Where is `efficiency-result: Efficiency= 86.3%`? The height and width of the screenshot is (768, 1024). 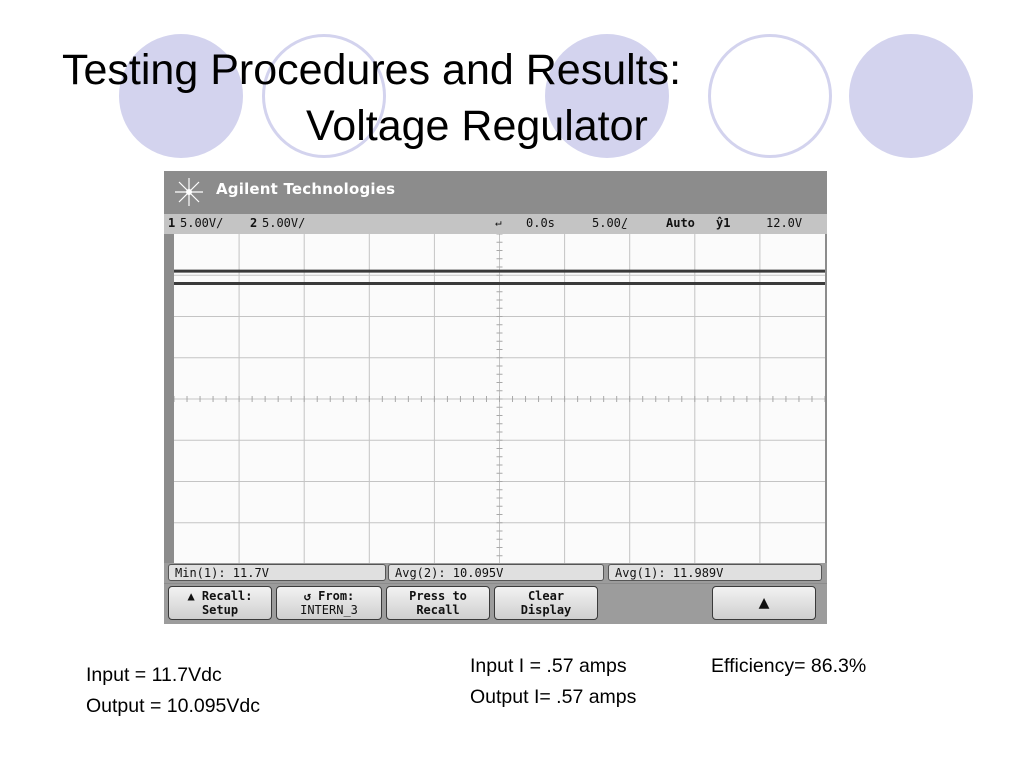 efficiency-result: Efficiency= 86.3% is located at coordinates (788, 666).